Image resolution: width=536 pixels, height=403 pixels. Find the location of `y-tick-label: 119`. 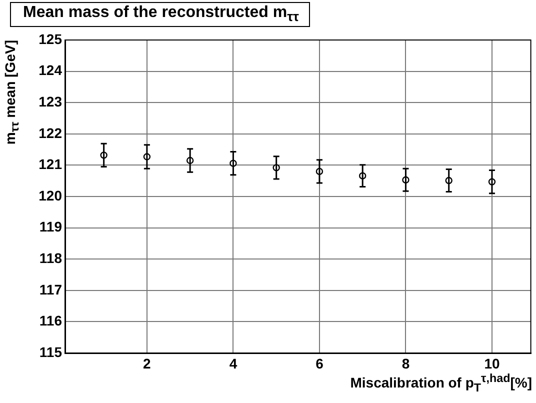

y-tick-label: 119 is located at coordinates (50, 226).